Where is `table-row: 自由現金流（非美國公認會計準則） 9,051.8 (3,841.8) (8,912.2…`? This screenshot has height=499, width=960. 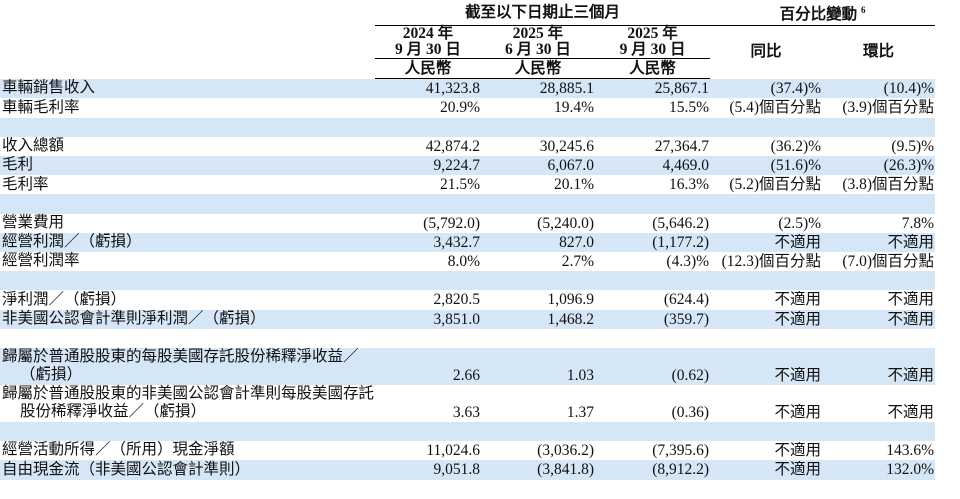 table-row: 自由現金流（非美國公認會計準則） 9,051.8 (3,841.8) (8,912.2… is located at coordinates (468, 470).